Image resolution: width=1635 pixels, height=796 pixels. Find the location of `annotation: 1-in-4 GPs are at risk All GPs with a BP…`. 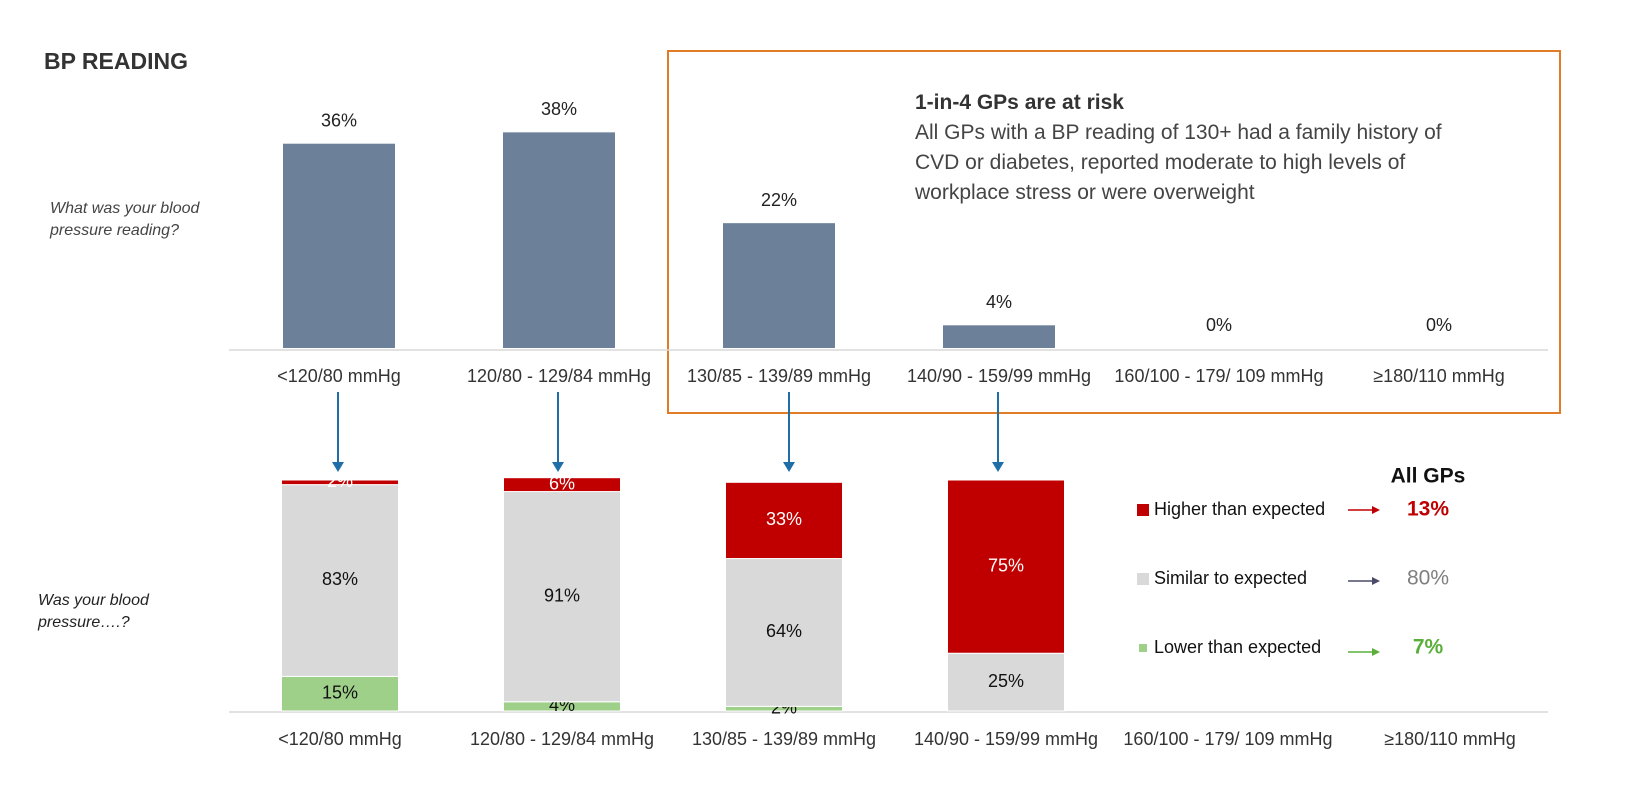

annotation: 1-in-4 GPs are at risk All GPs with a BP… is located at coordinates (1195, 148).